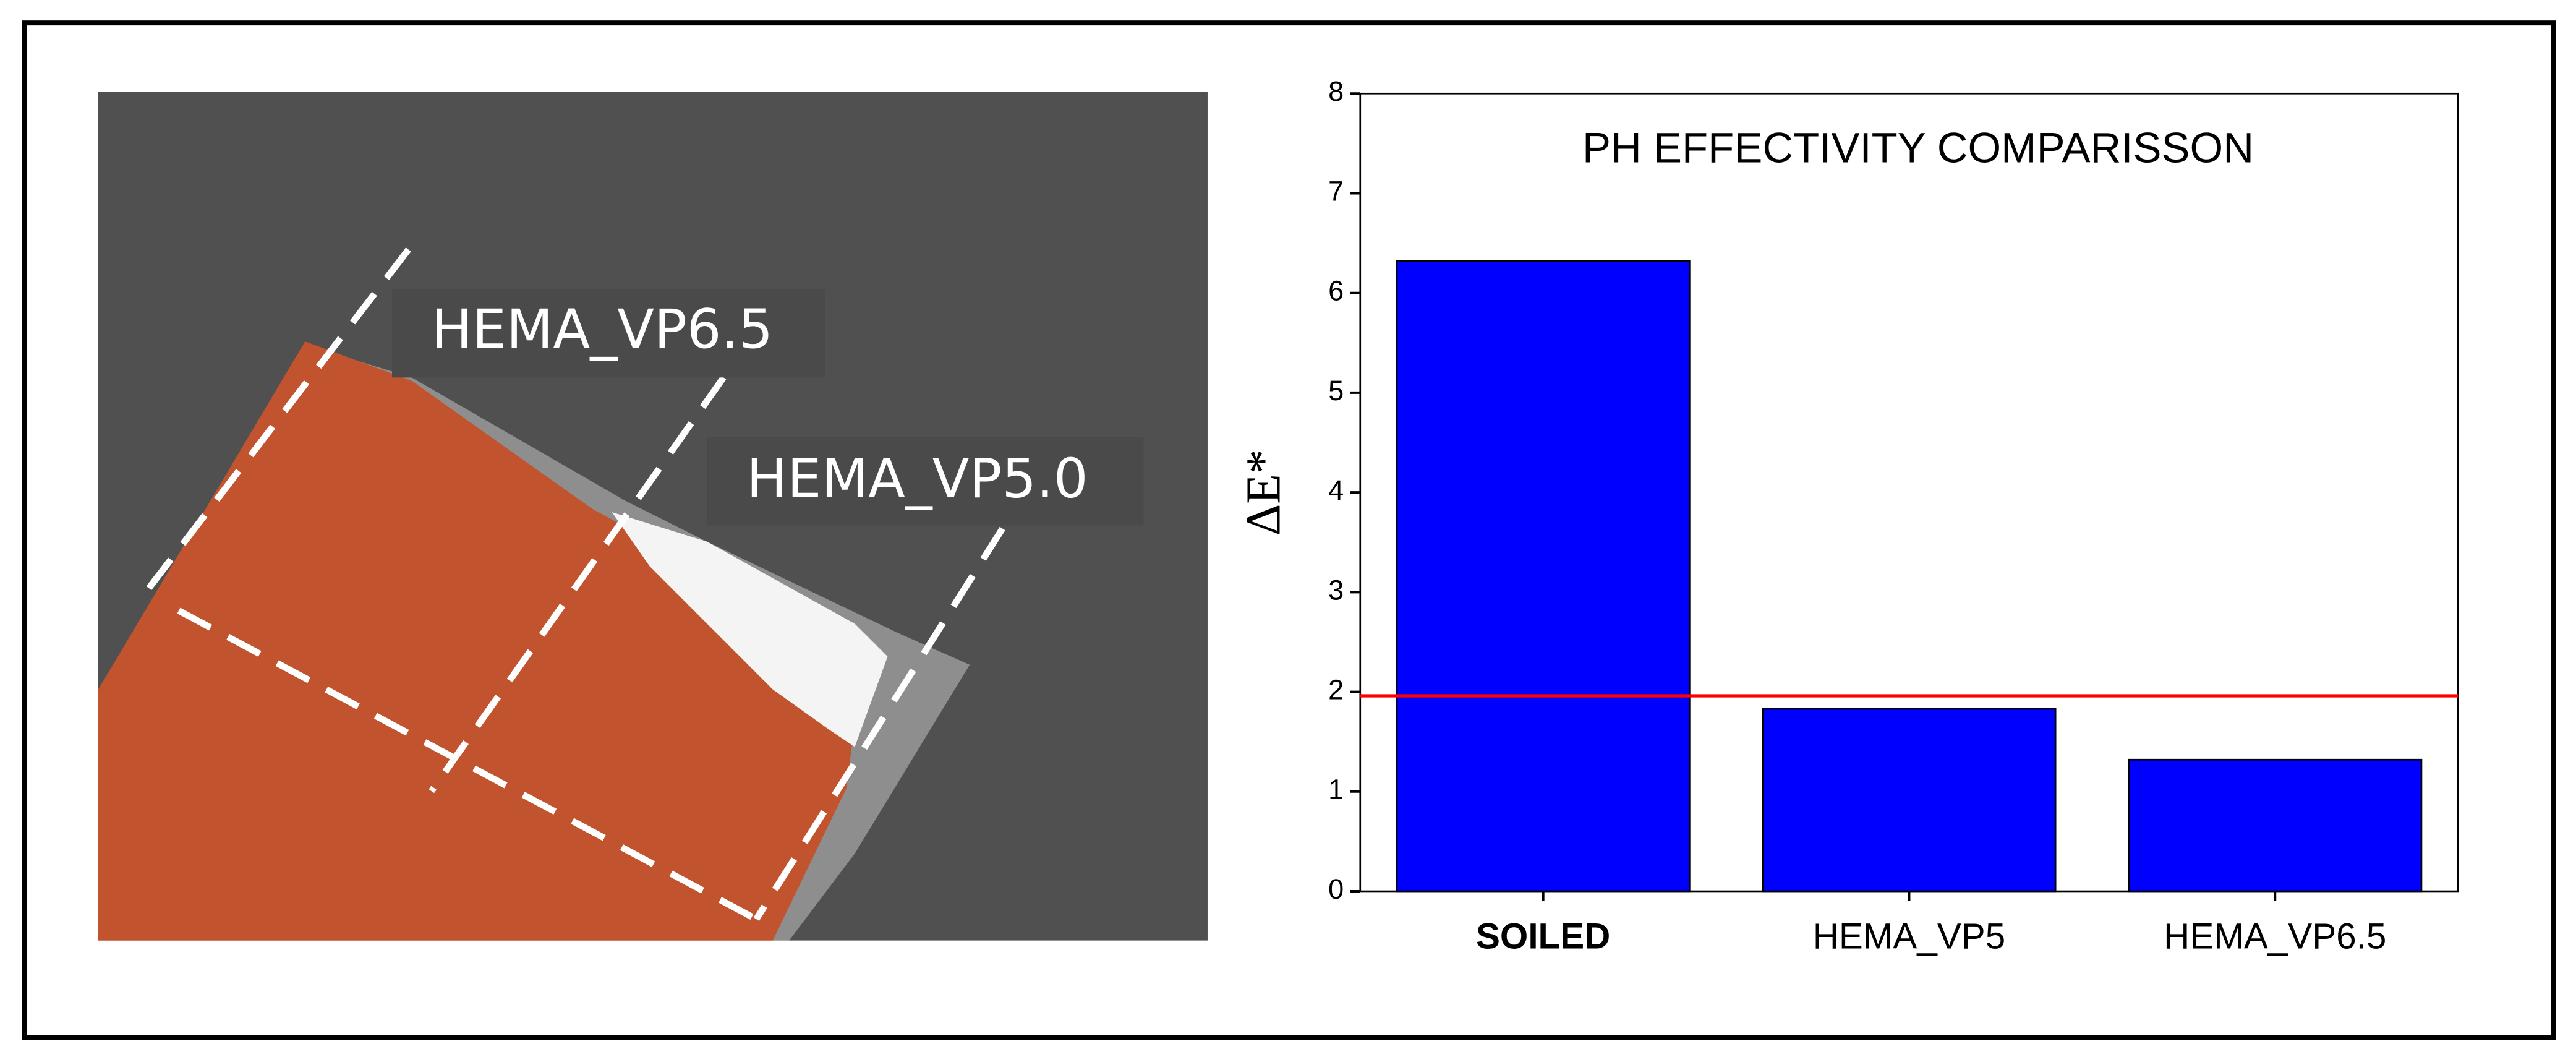  What do you see at coordinates (1336, 291) in the screenshot?
I see `y-tick-label: 6` at bounding box center [1336, 291].